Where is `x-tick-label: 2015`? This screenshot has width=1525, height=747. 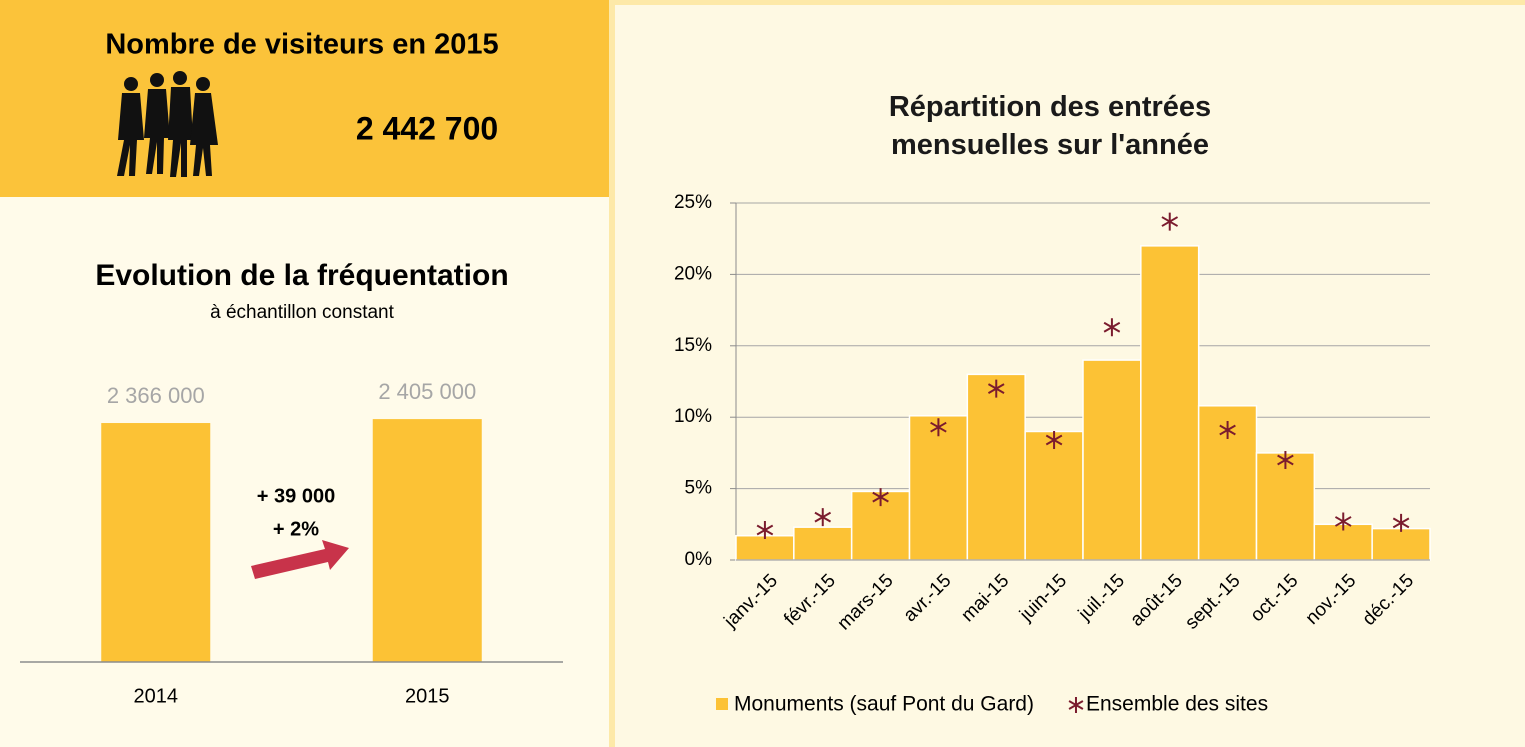
x-tick-label: 2015 is located at coordinates (427, 696).